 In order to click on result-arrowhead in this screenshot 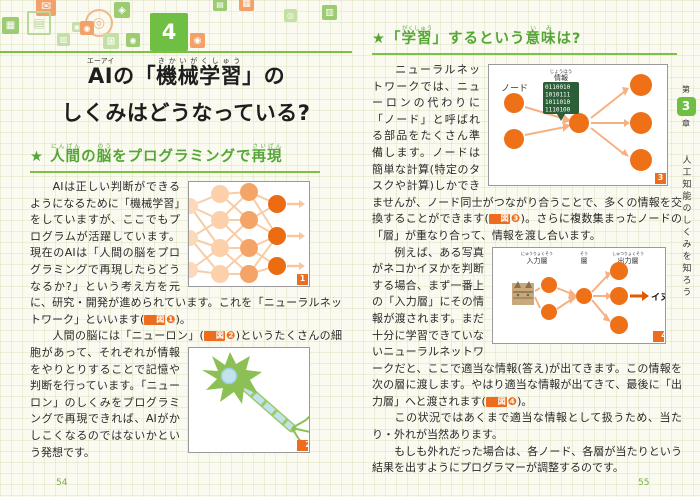, I will do `click(645, 295)`.